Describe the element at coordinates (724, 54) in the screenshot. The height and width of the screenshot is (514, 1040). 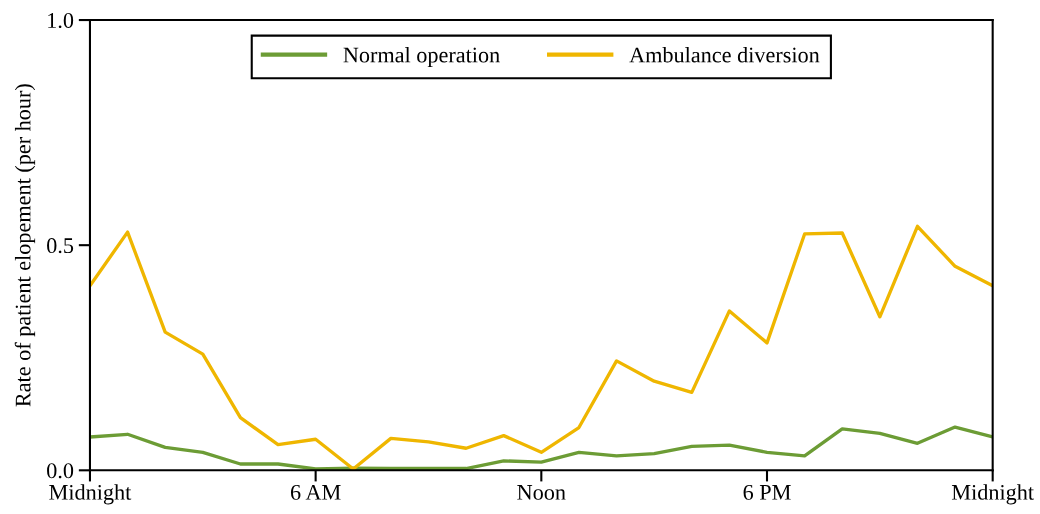
I see `legend-label: Ambulance diversion` at that location.